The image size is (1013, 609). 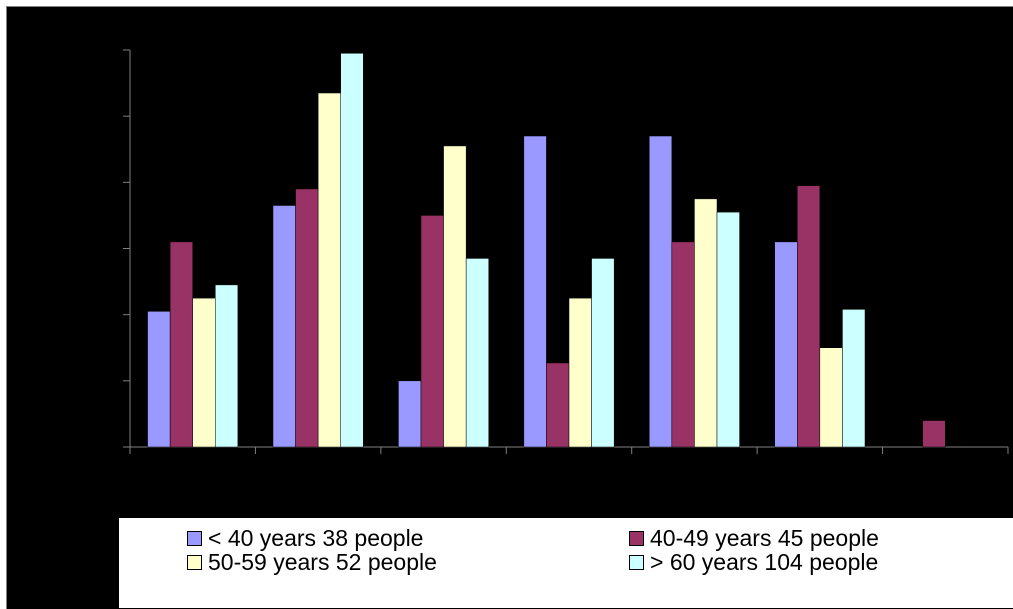 I want to click on legend-label: < 40 years 38 people, so click(x=316, y=538).